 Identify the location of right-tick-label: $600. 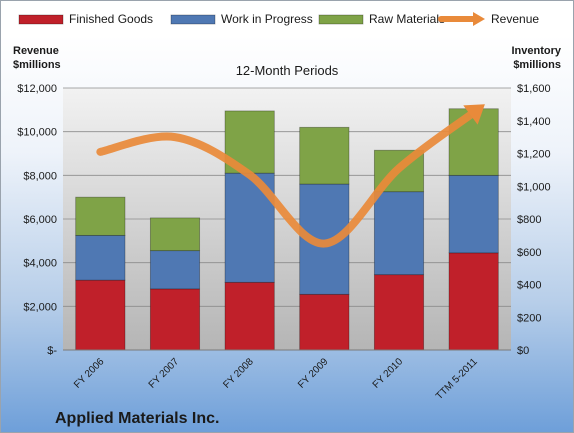
(529, 253).